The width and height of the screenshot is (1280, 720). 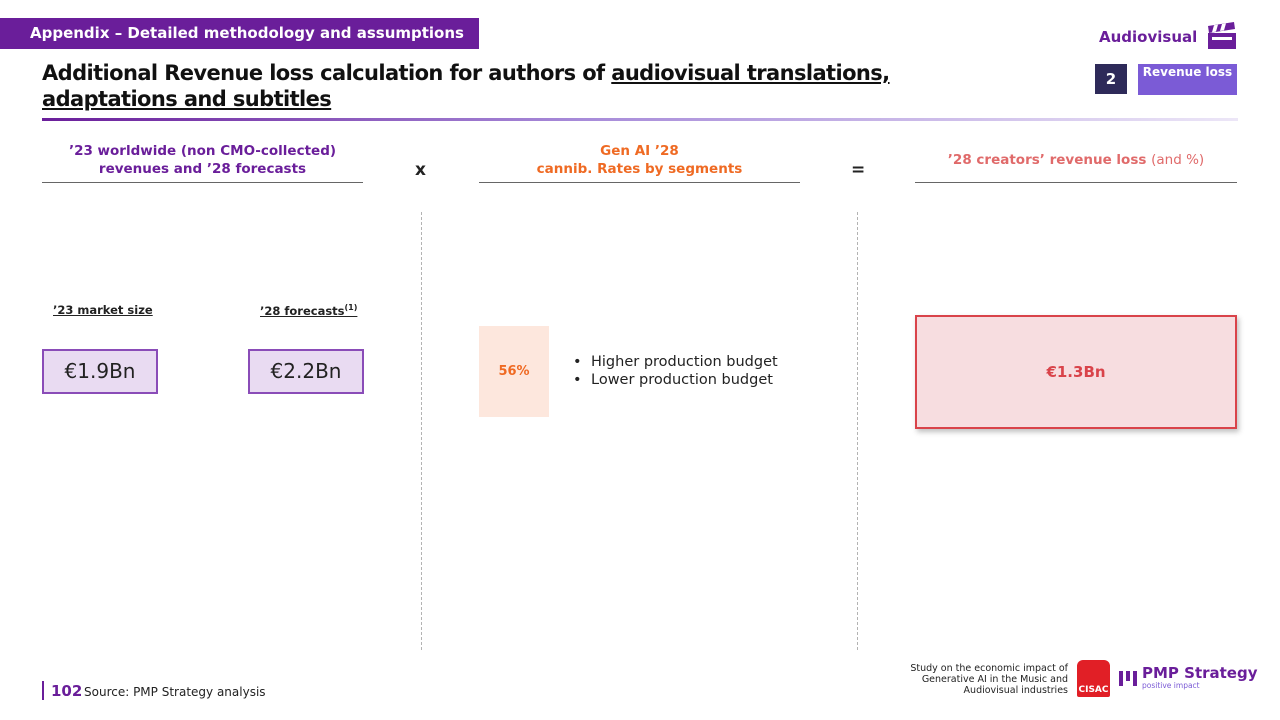 I want to click on forecast-value: €2.2Bn, so click(x=306, y=371).